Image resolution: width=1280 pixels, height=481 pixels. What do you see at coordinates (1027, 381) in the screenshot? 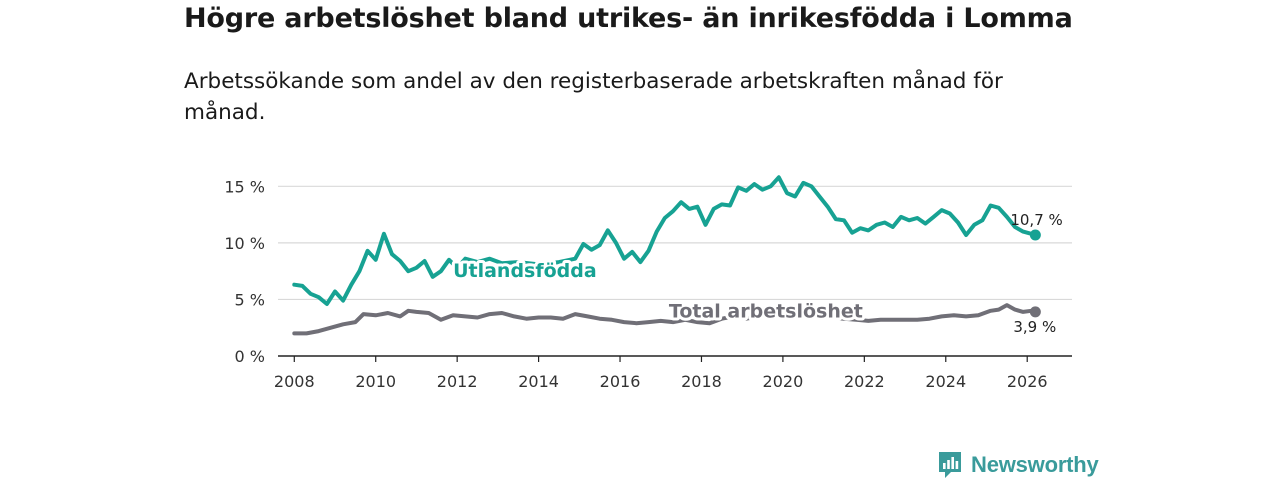
I see `x-tick-label: 2026` at bounding box center [1027, 381].